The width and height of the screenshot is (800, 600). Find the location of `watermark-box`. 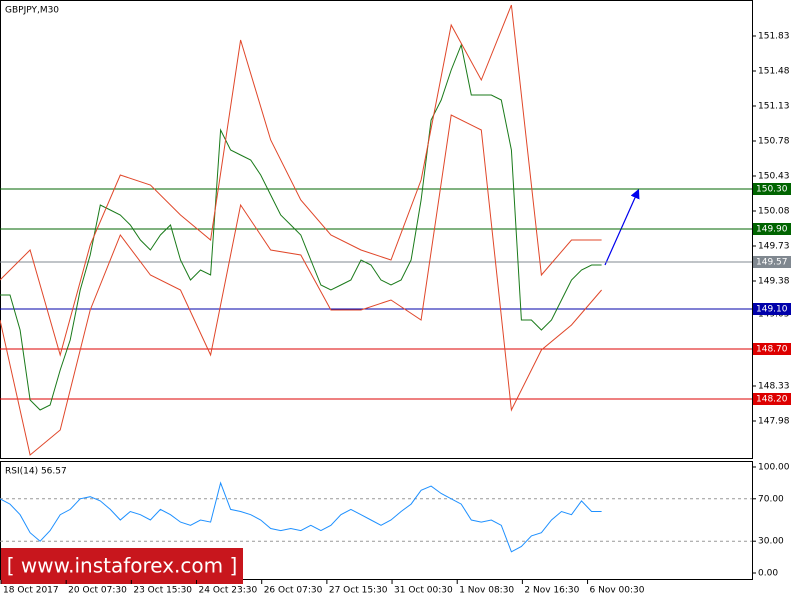

watermark-box is located at coordinates (122, 566).